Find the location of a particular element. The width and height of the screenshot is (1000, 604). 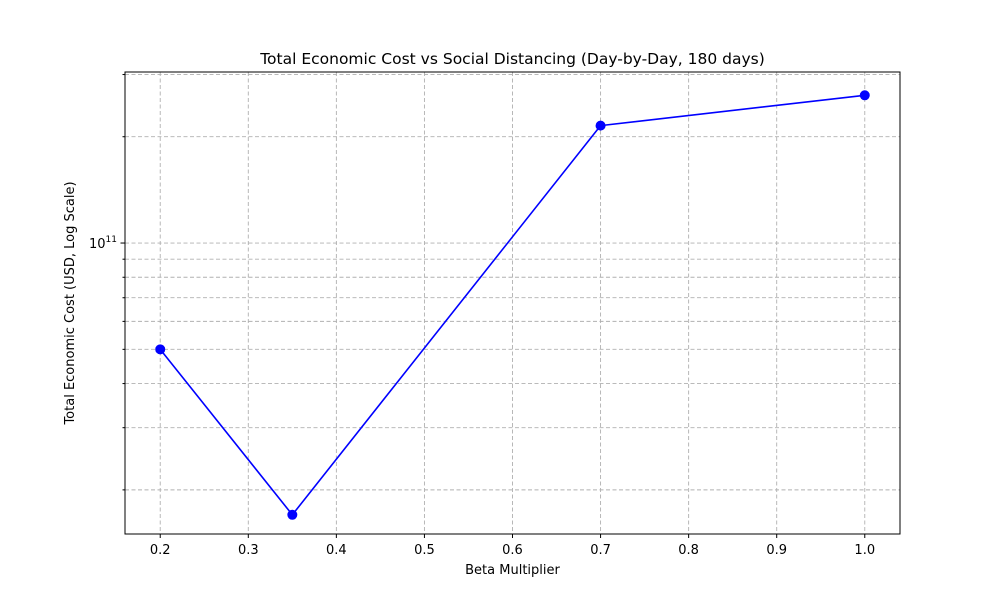

y-axis-label: Total Economic Cost (USD, Log Scale) is located at coordinates (70, 303).